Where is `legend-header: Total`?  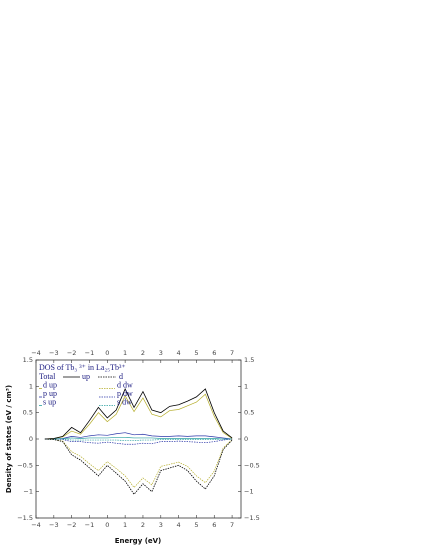
legend-header: Total is located at coordinates (47, 376).